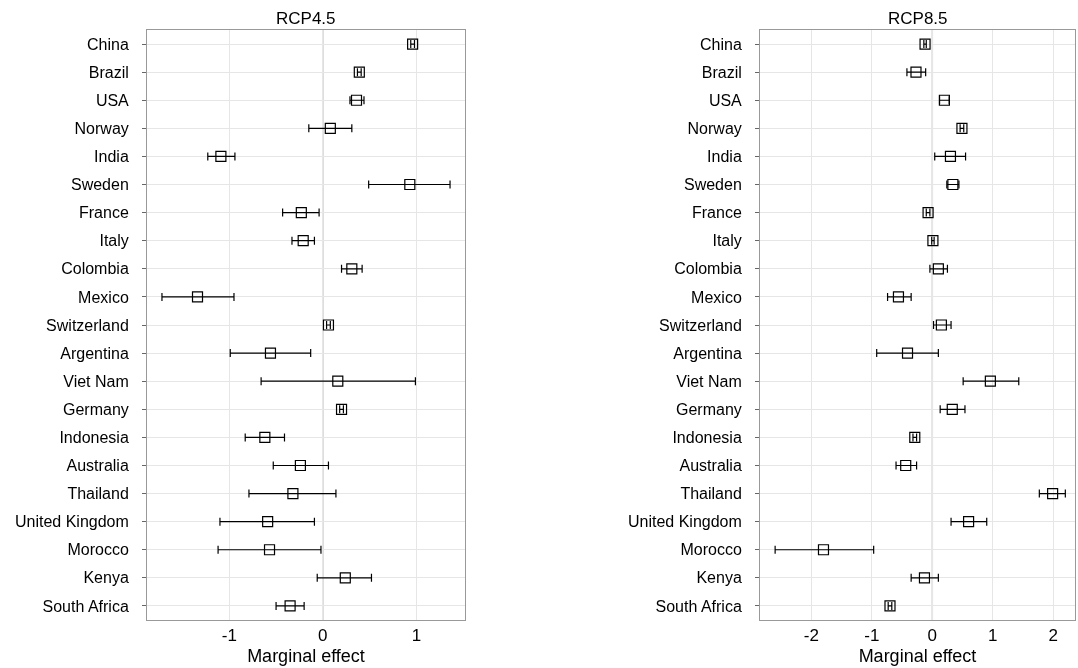  What do you see at coordinates (306, 18) in the screenshot?
I see `chart-title: RCP4.5` at bounding box center [306, 18].